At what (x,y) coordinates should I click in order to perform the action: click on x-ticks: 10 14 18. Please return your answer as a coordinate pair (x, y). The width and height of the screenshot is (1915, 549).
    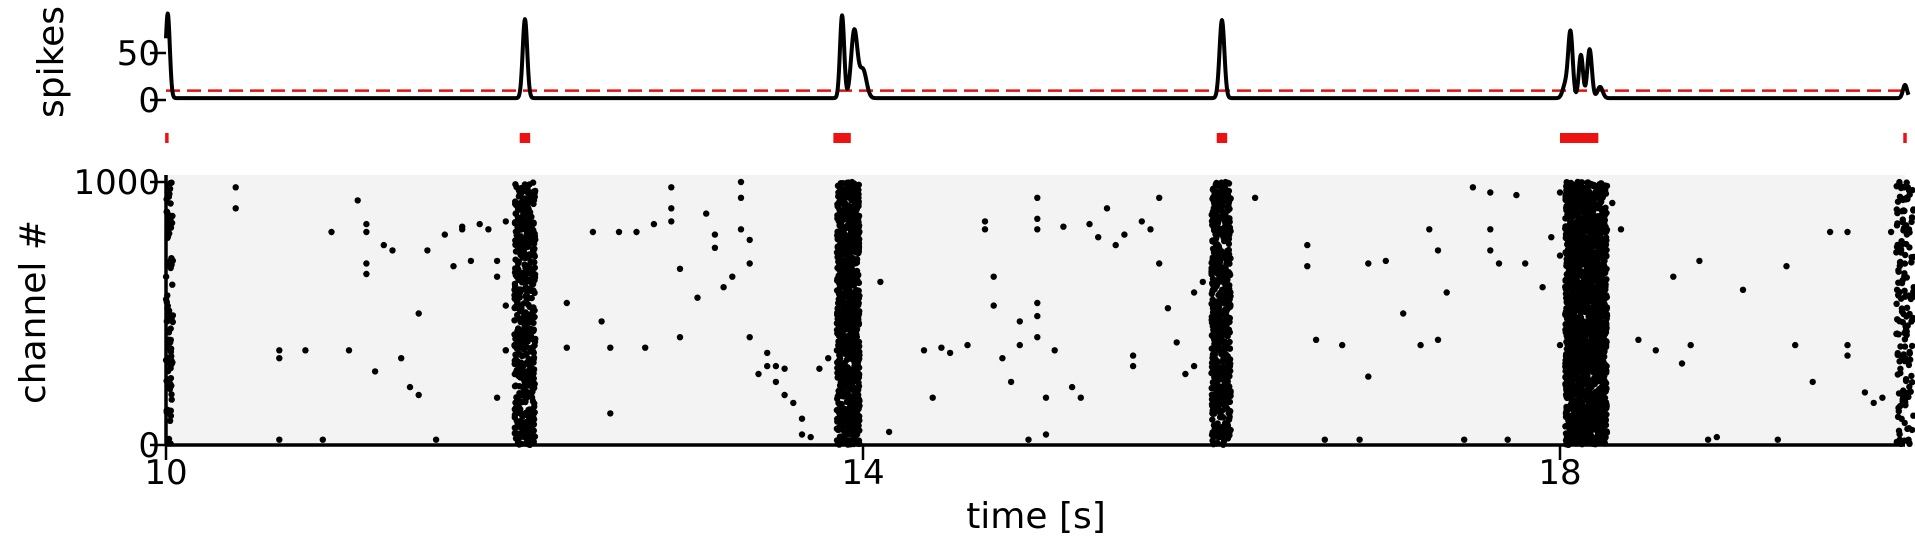
    Looking at the image, I should click on (863, 469).